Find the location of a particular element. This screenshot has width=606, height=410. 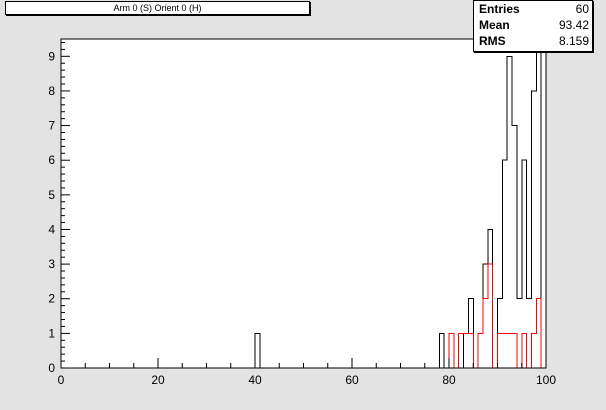

x-tick-label: 80 is located at coordinates (449, 380).